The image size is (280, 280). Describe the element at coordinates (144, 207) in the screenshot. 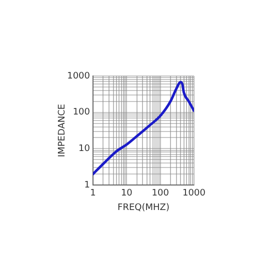

I see `x-axis-title: FREQ(MHZ)` at that location.